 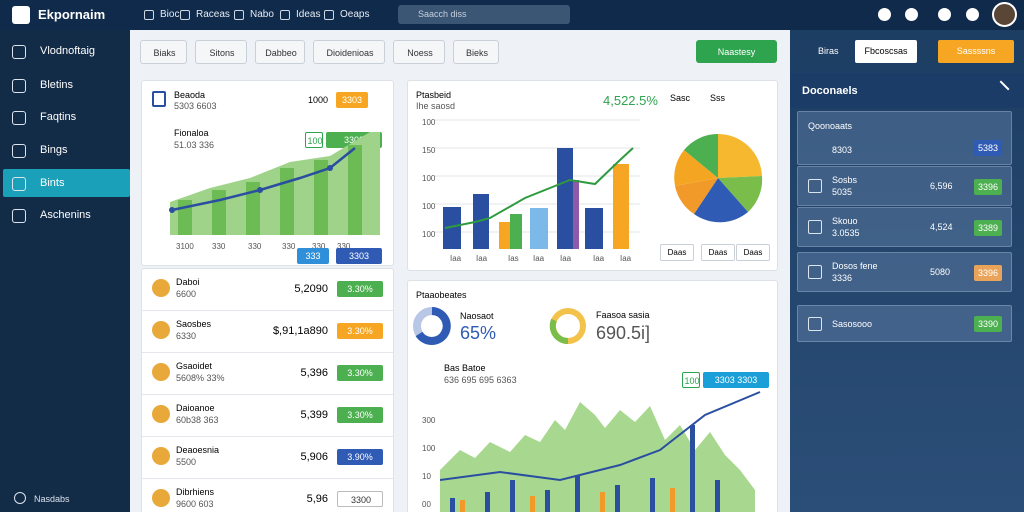 I want to click on list-row: Deaoesnia 5500 5,906 3.90%, so click(x=267, y=458).